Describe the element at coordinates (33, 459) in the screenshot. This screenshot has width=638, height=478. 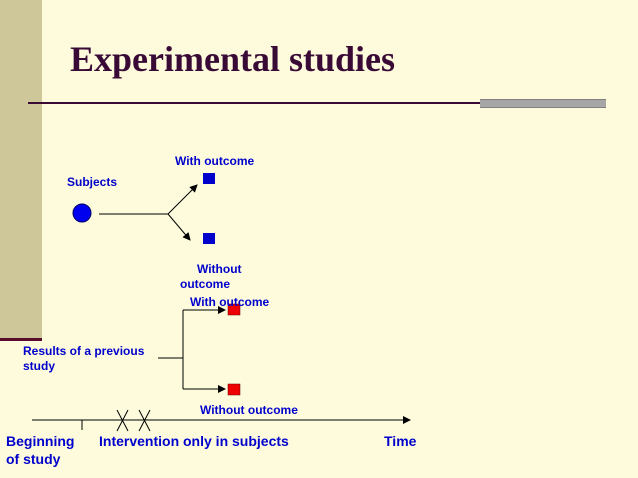
I see `study-start-label-line2: of study` at that location.